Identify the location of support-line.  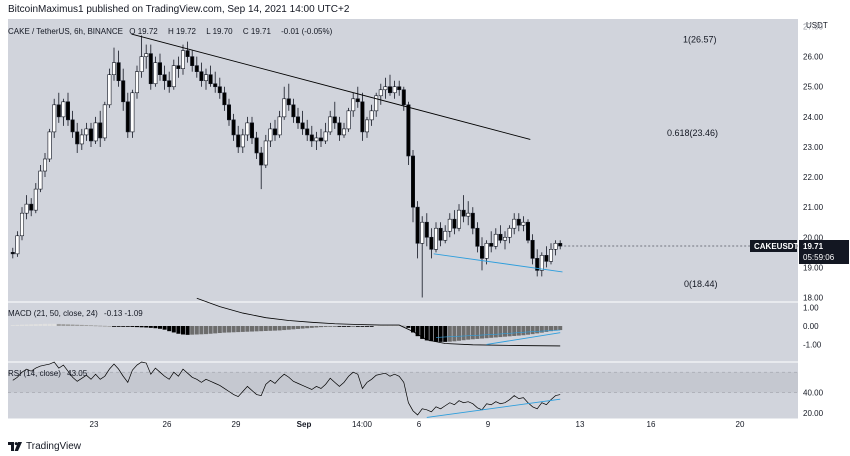
(498, 263).